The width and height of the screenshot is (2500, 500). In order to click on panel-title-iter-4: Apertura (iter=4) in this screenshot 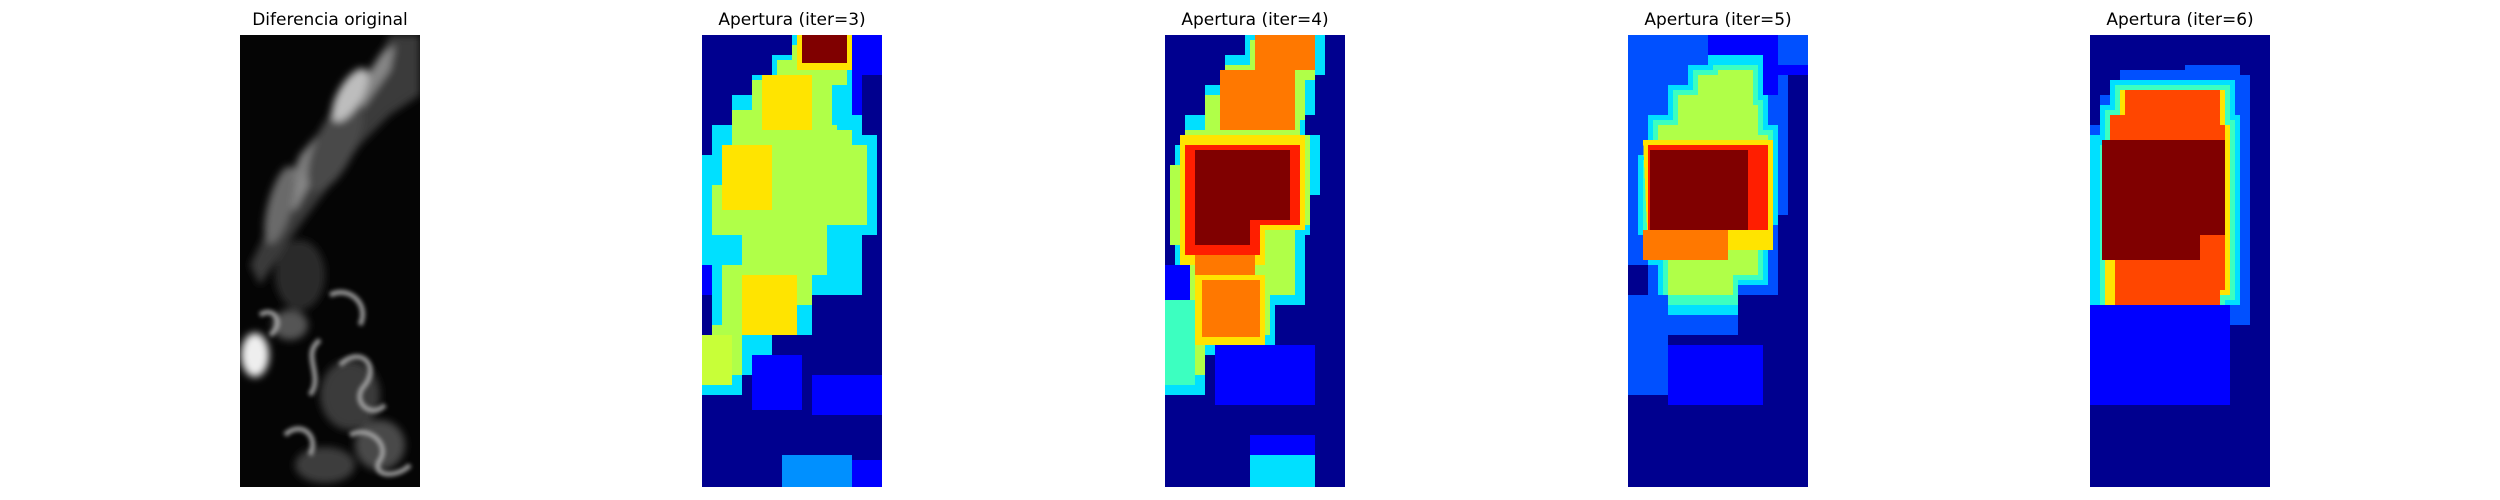, I will do `click(1255, 20)`.